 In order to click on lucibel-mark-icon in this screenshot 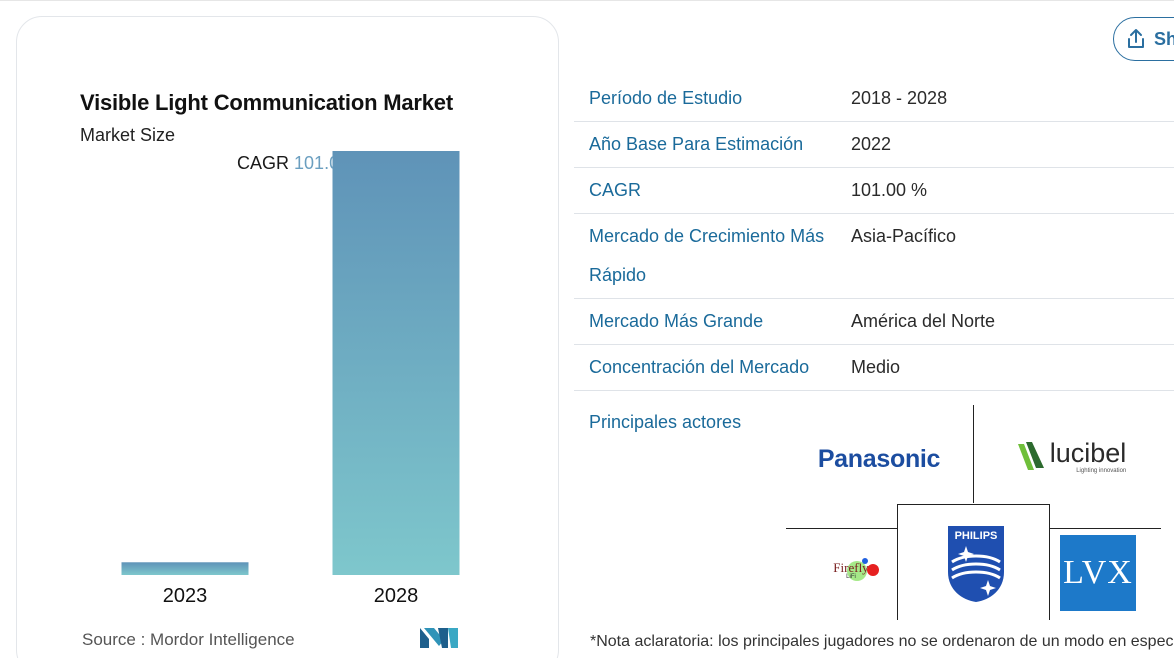, I will do `click(1030, 456)`.